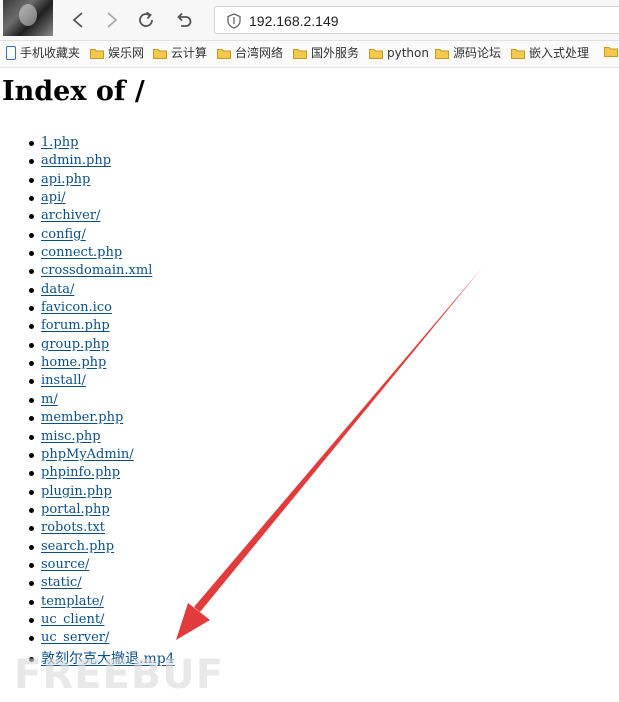  I want to click on file-link: crossdomain.xml, so click(97, 271).